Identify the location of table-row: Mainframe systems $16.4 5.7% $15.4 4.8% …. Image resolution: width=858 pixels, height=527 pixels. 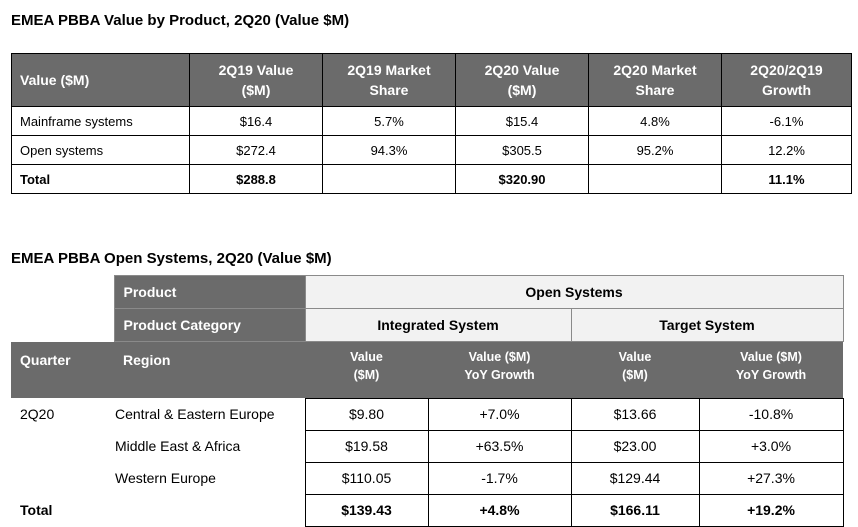
(431, 121).